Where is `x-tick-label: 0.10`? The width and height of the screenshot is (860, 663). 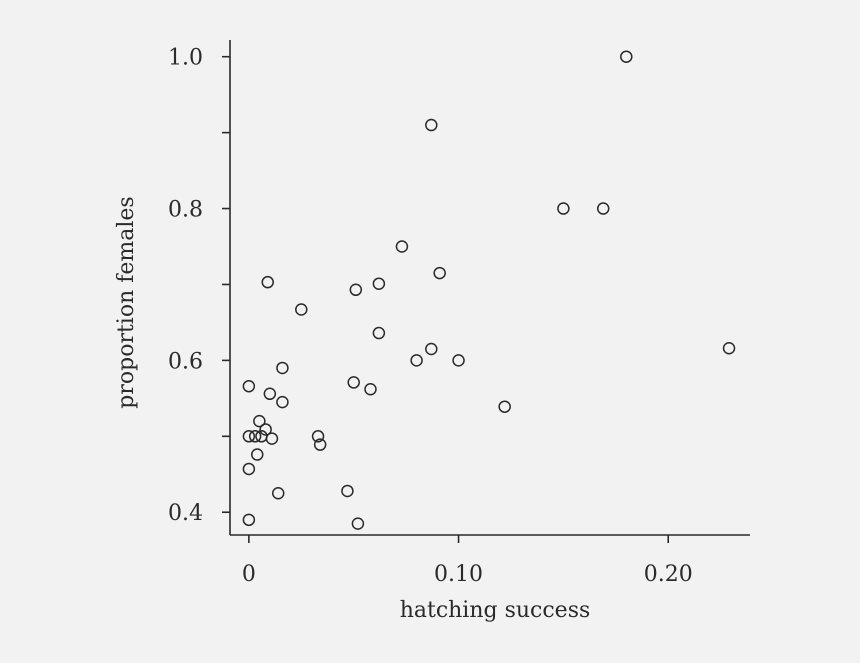 x-tick-label: 0.10 is located at coordinates (458, 574).